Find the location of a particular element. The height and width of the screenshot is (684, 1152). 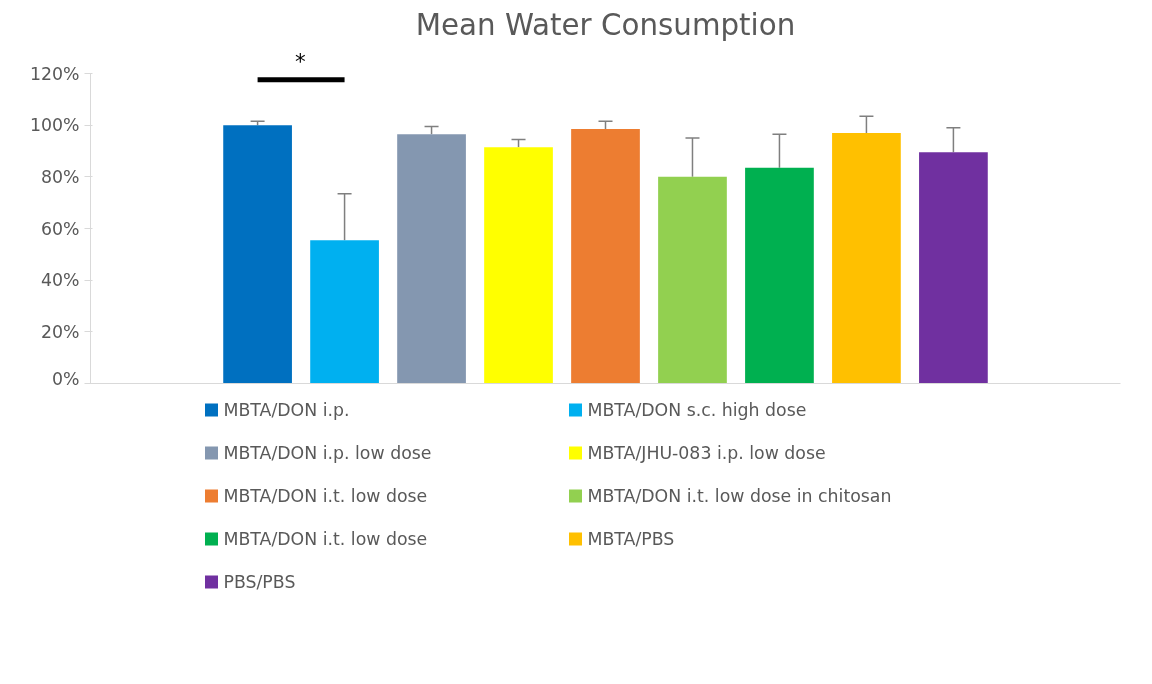

chart-title: Mean Water Consumption is located at coordinates (605, 24).